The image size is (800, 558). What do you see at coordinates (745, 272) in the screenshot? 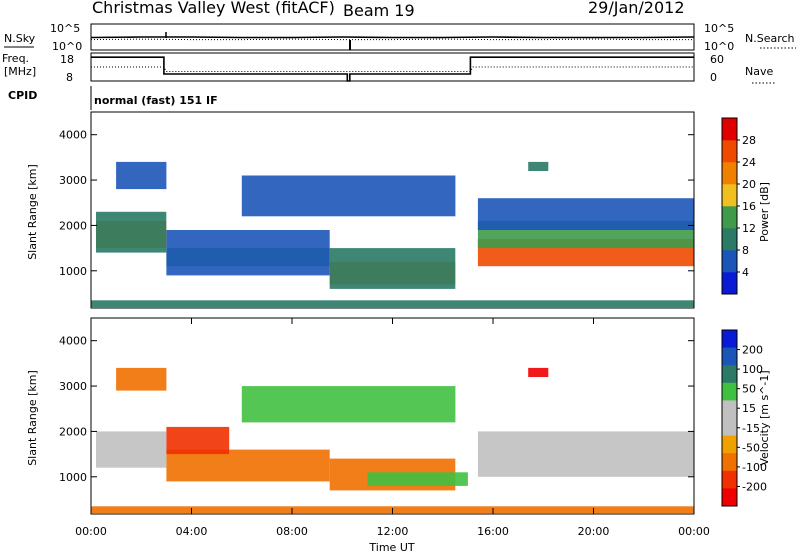
I see `colorbar-tick-label-0: 4` at bounding box center [745, 272].